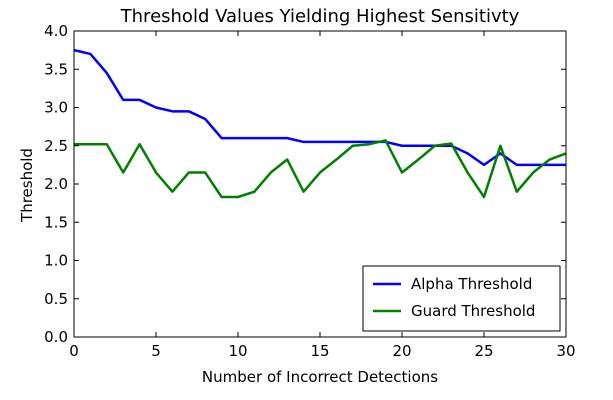 This screenshot has height=400, width=613. What do you see at coordinates (237, 351) in the screenshot?
I see `x-tick-label: 10` at bounding box center [237, 351].